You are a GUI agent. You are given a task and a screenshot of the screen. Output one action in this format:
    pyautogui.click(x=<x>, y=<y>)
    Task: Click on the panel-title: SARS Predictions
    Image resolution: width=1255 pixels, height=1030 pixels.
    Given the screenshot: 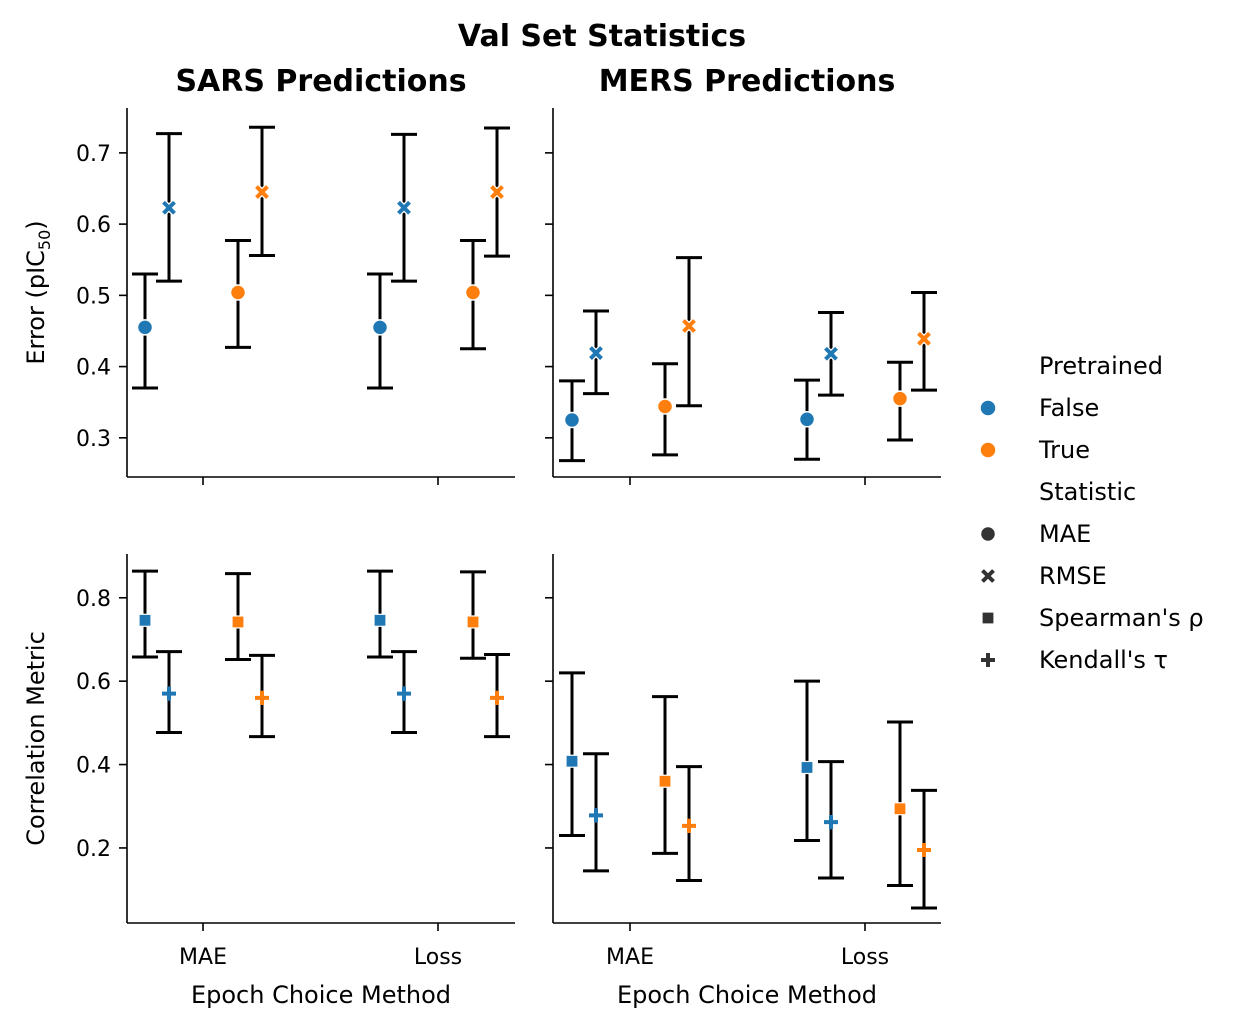 What is the action you would take?
    pyautogui.click(x=320, y=81)
    